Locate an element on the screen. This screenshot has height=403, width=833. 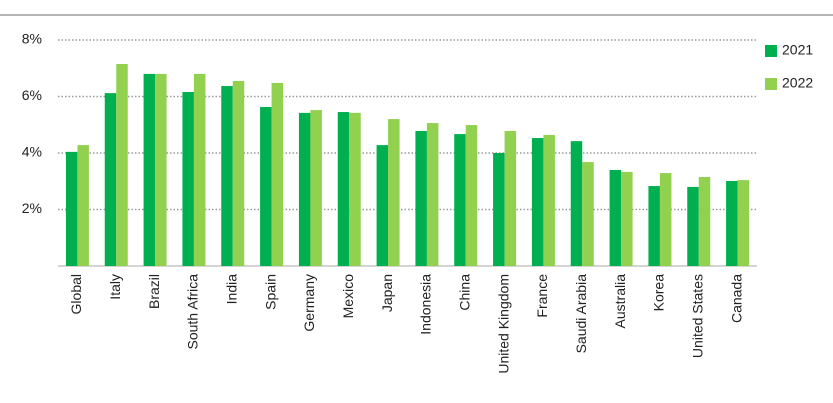
legend-label: 2021 is located at coordinates (797, 50).